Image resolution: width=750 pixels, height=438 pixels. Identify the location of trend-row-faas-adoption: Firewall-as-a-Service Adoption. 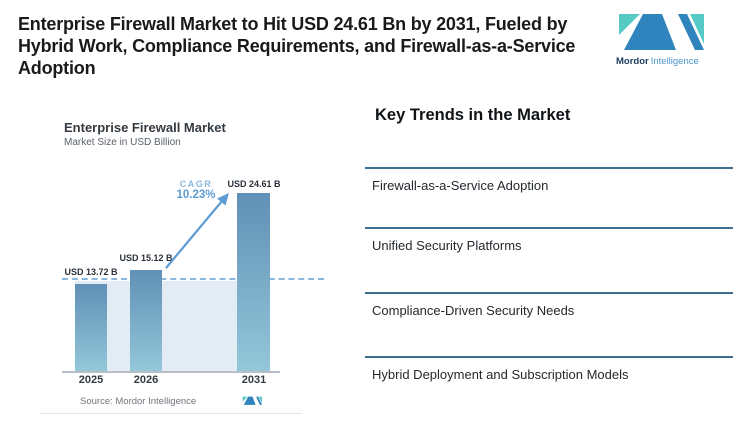
(549, 181).